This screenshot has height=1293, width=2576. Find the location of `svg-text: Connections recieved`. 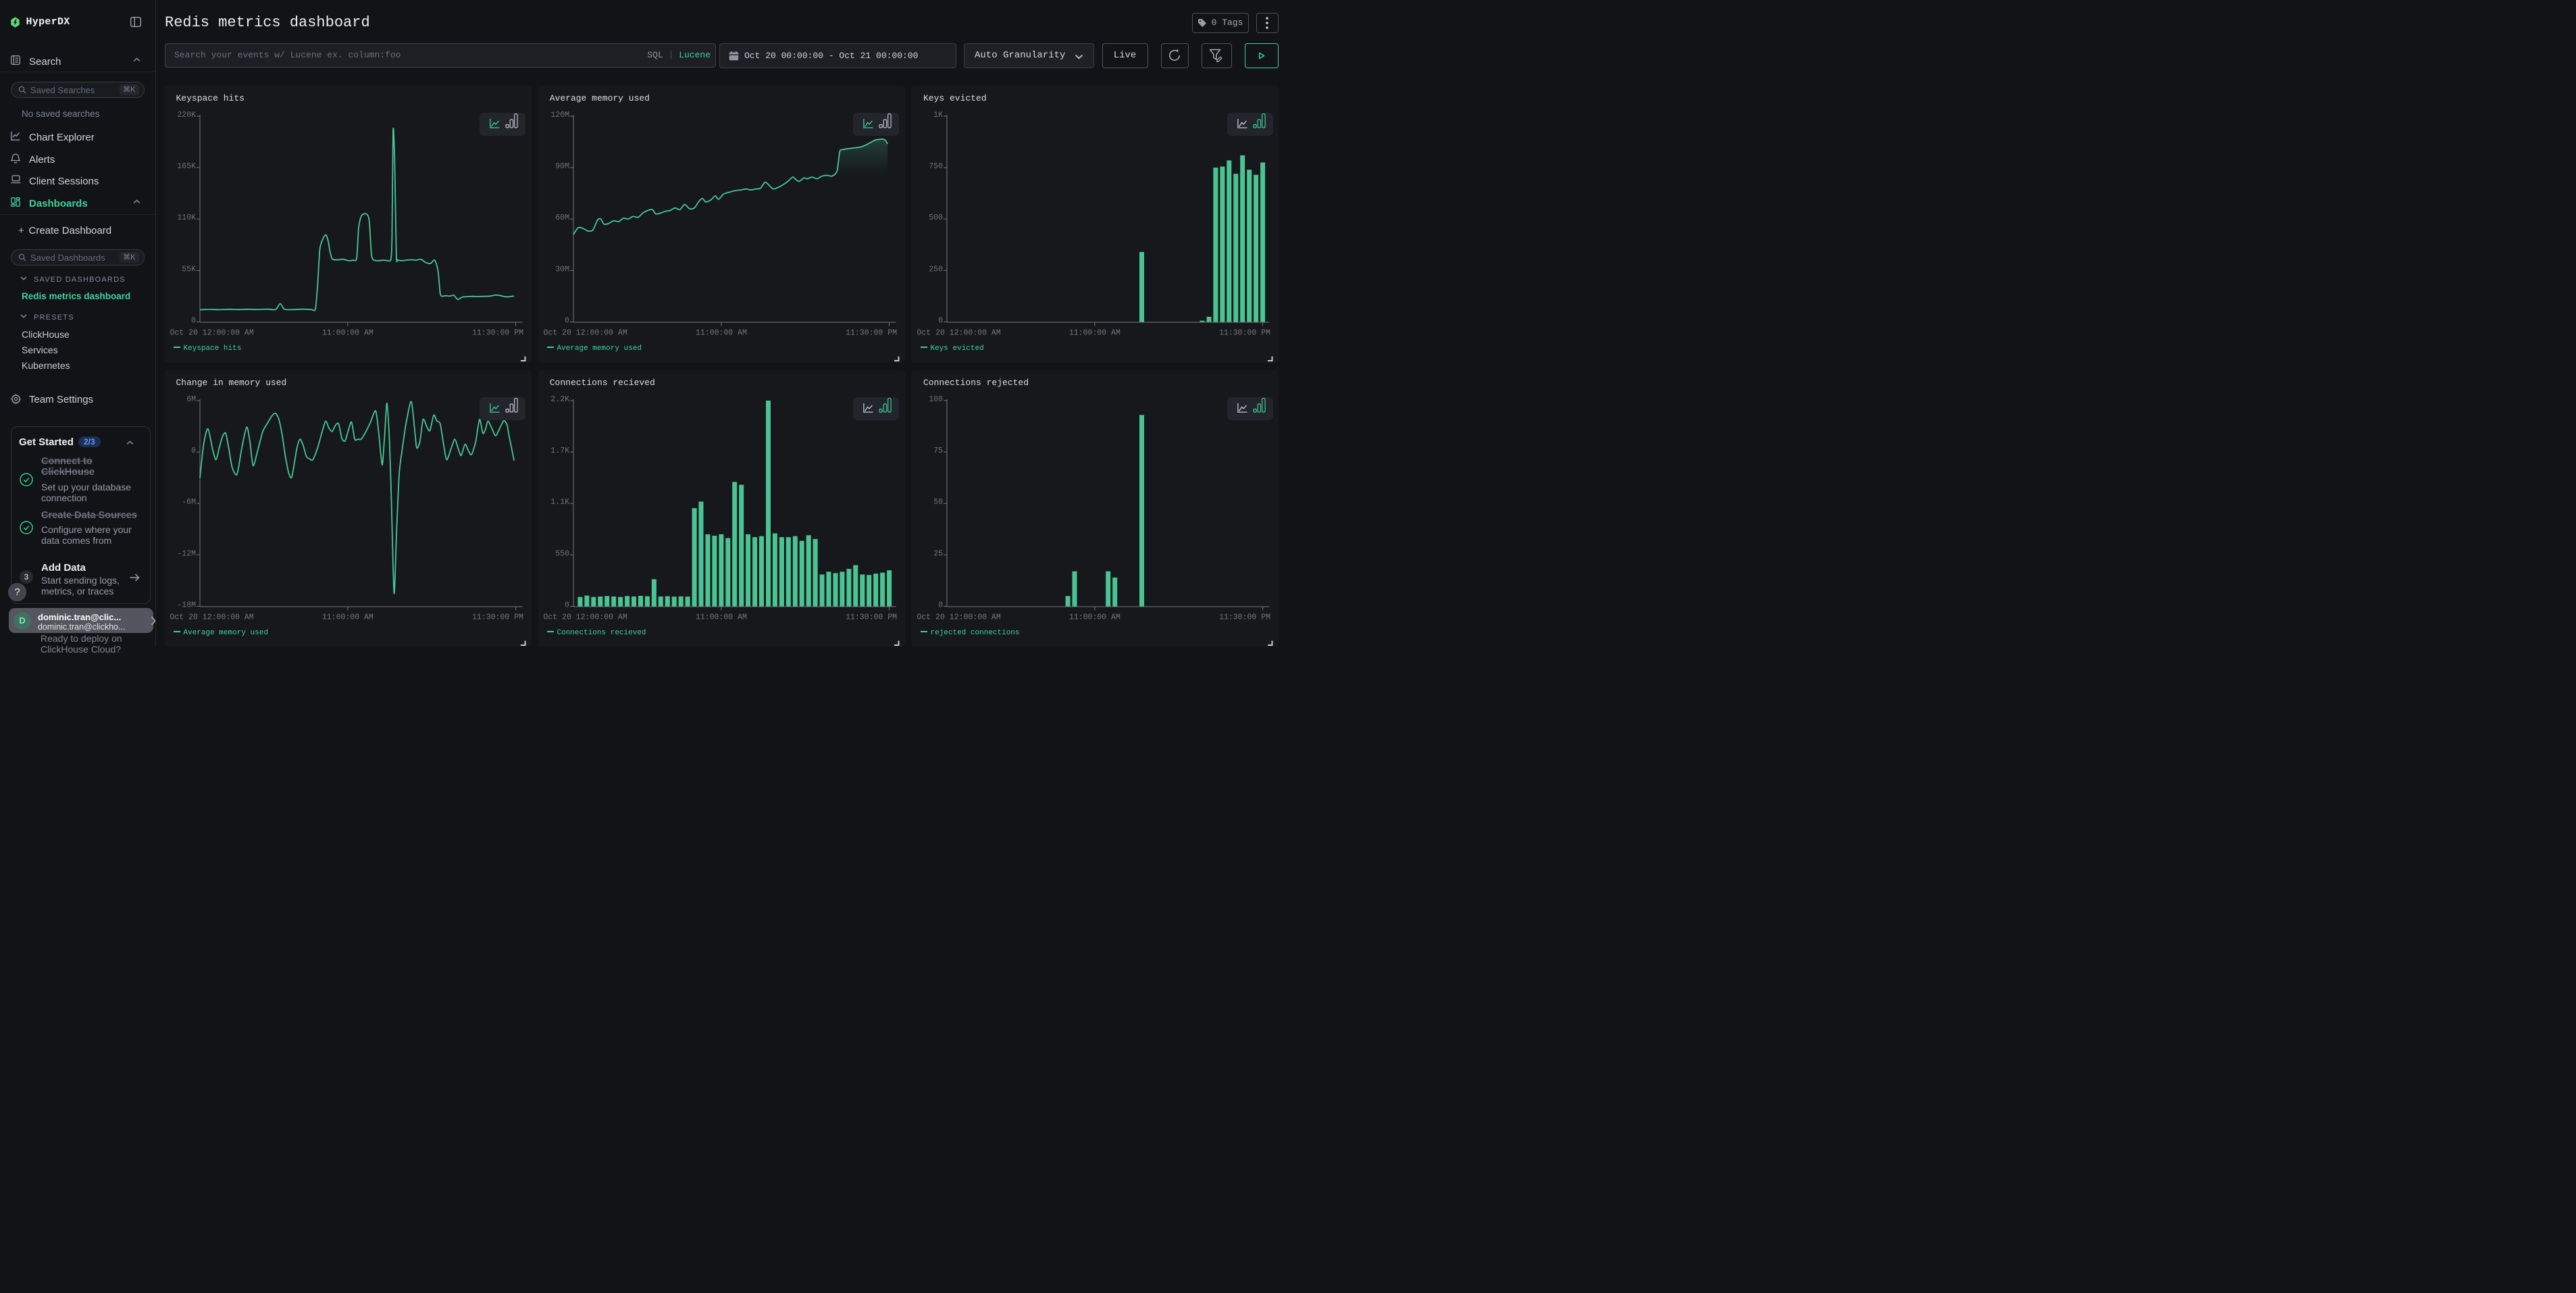

svg-text: Connections recieved is located at coordinates (601, 633).